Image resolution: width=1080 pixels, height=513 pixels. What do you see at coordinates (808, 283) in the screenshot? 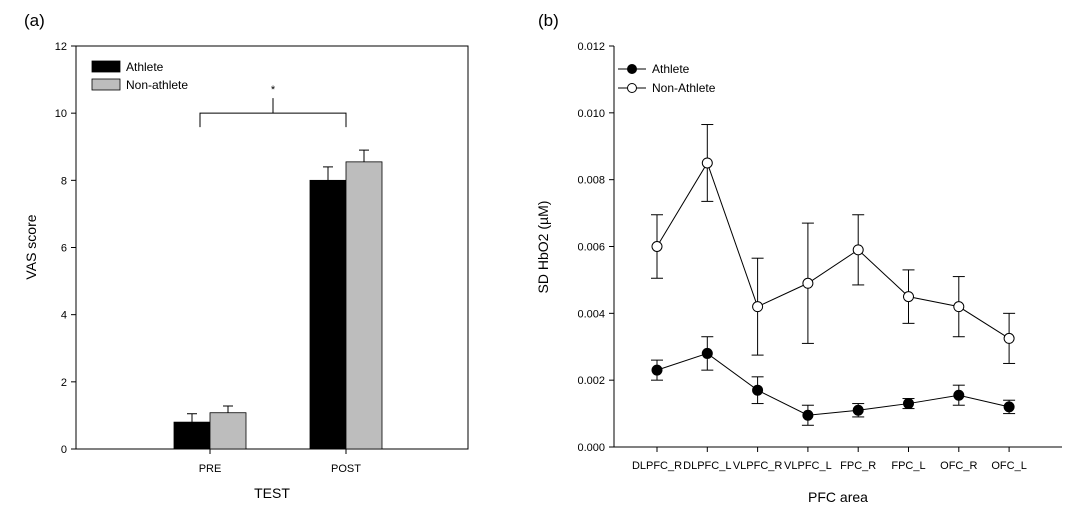
I see `panel-b-point-non-athlete-vlpfc_l` at bounding box center [808, 283].